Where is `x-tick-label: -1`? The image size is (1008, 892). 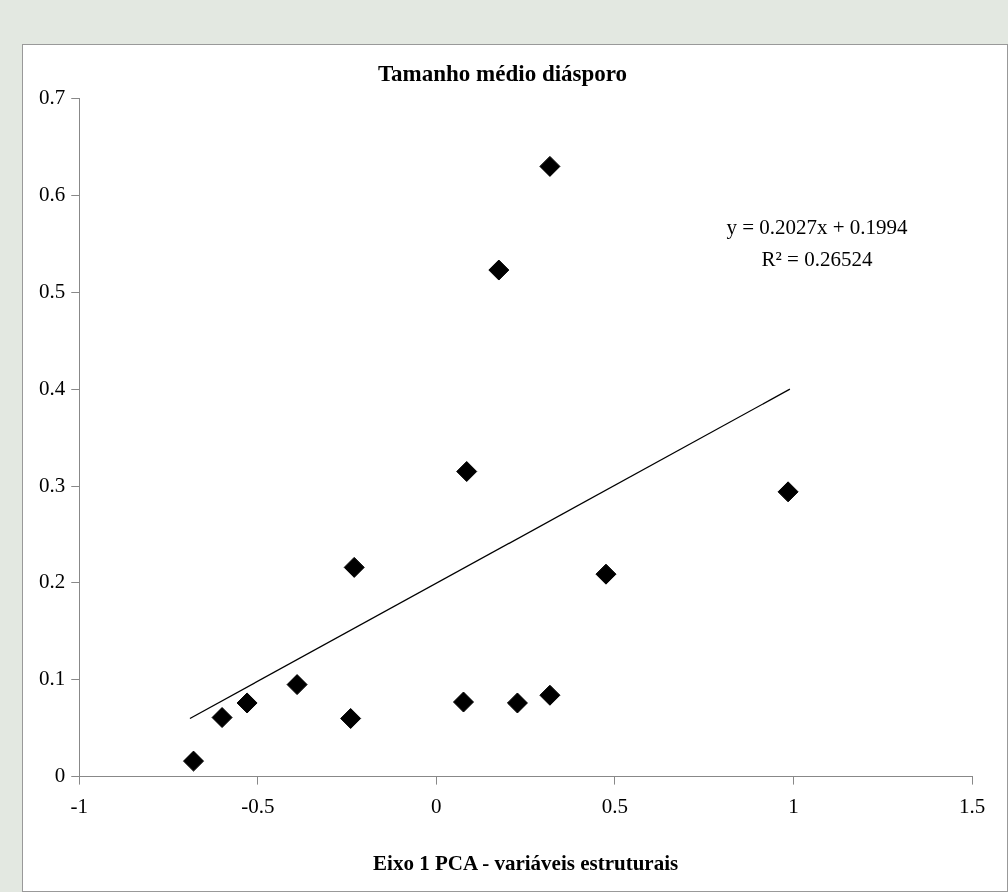
x-tick-label: -1 is located at coordinates (79, 805).